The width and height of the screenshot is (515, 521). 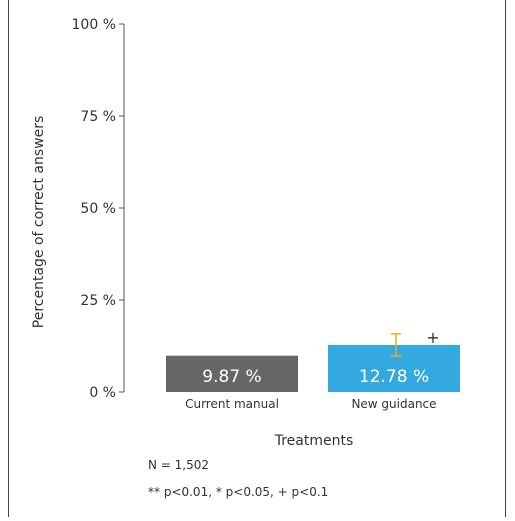 I want to click on bar-current-manual, so click(x=232, y=373).